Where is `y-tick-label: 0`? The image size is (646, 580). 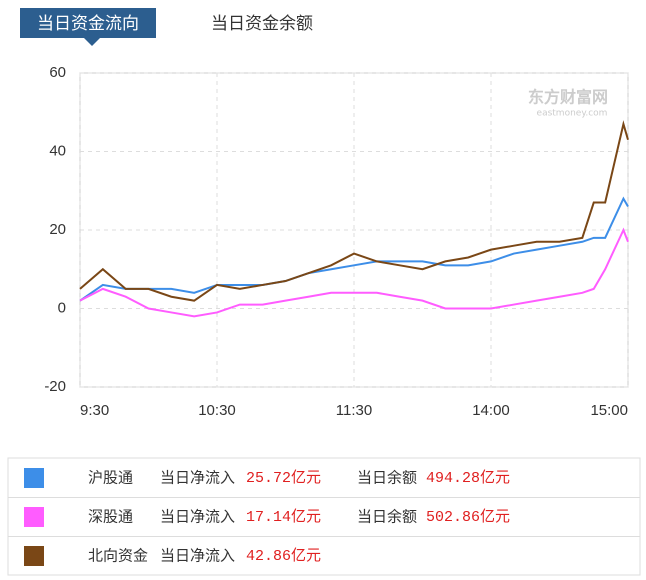
y-tick-label: 0 is located at coordinates (62, 307).